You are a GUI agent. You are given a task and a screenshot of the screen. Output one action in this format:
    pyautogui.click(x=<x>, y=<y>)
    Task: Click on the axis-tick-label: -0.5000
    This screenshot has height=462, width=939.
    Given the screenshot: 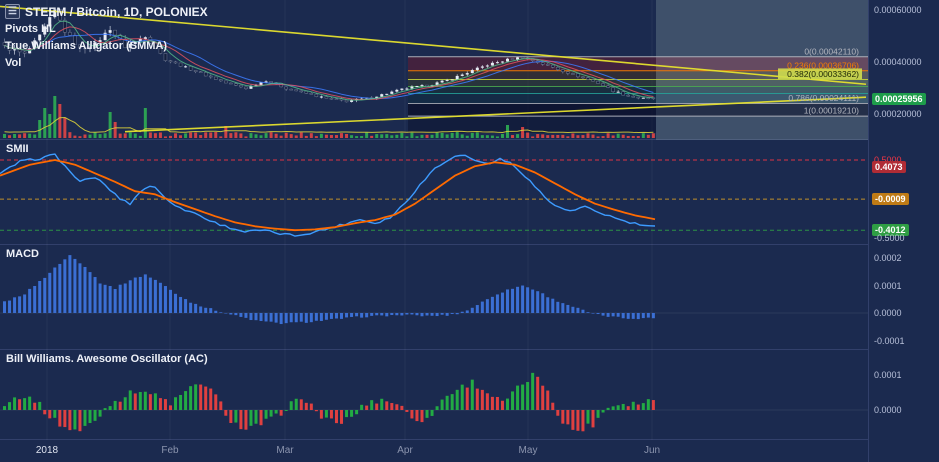 What is the action you would take?
    pyautogui.click(x=889, y=238)
    